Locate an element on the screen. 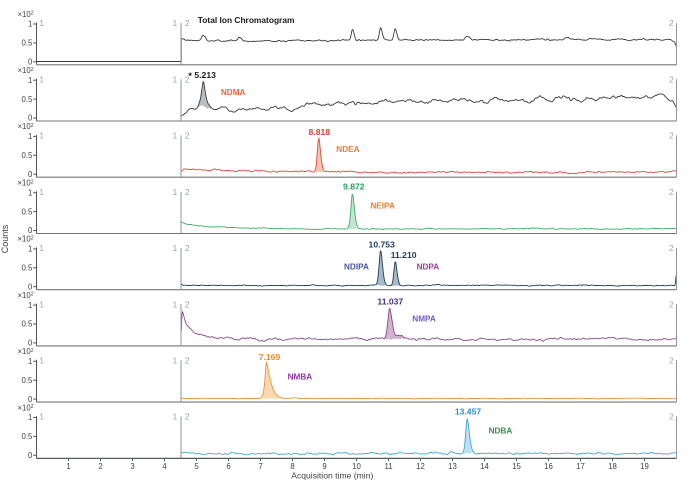 This screenshot has width=690, height=497. svg-text: 7.169 is located at coordinates (270, 357).